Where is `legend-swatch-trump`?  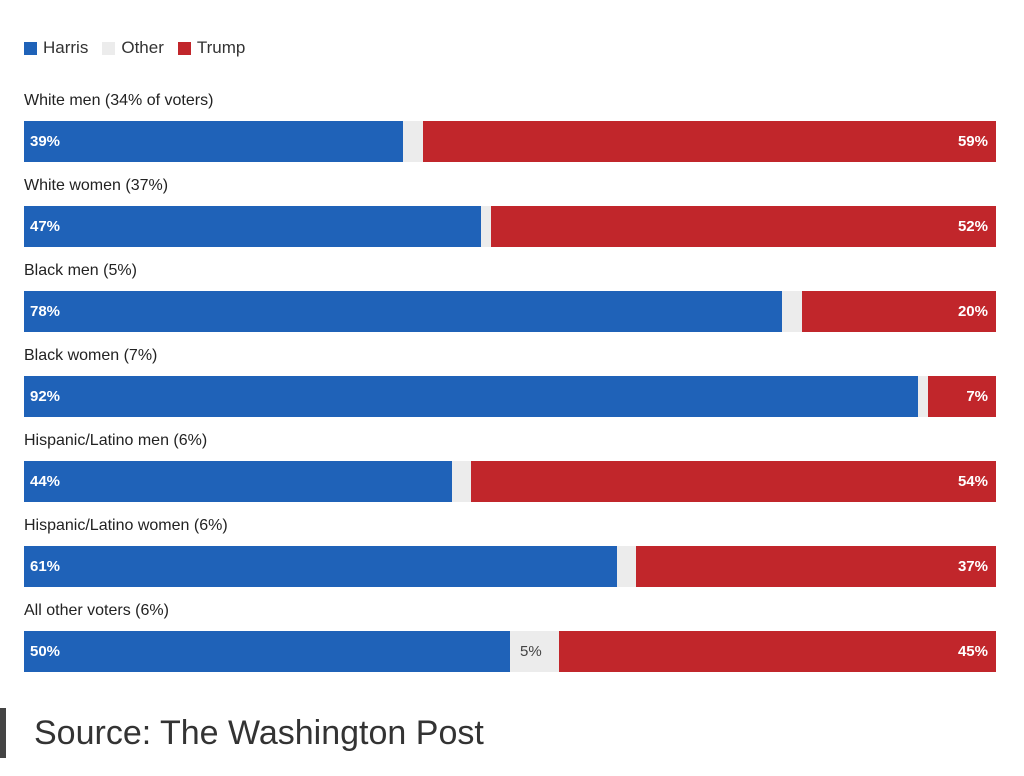 legend-swatch-trump is located at coordinates (184, 48).